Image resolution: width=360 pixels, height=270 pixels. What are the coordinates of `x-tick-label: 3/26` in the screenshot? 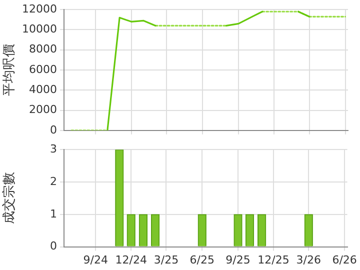 It's located at (308, 259).